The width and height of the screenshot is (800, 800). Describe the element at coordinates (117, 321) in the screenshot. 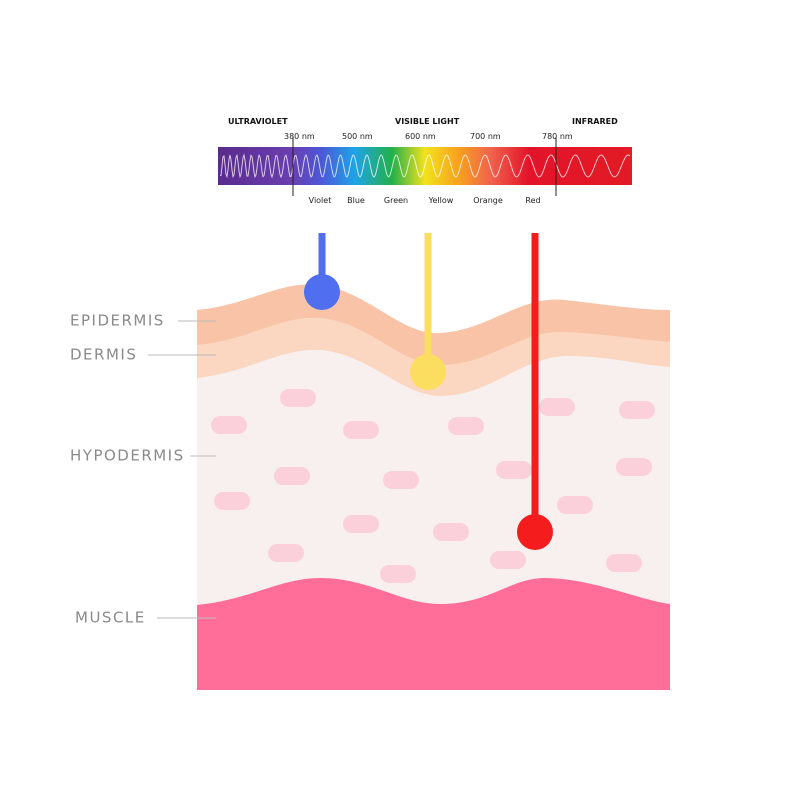

I see `layer-label: EPIDERMIS` at that location.